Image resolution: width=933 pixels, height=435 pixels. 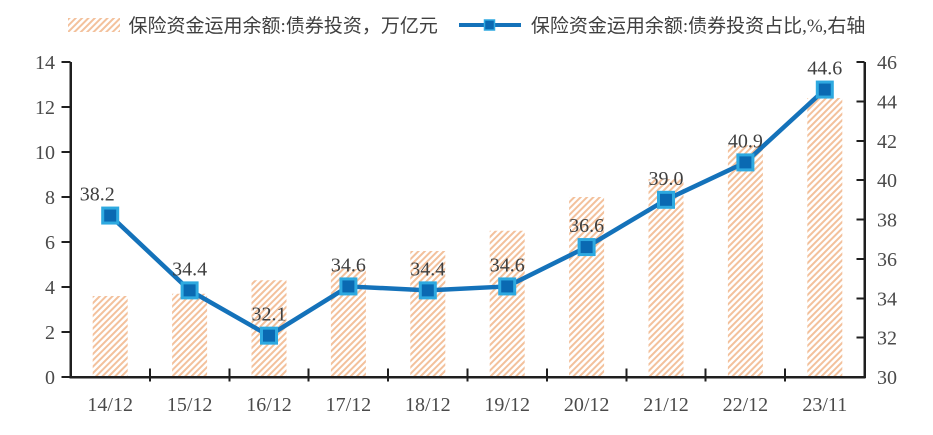 I want to click on left-axis-tick-label: 10, so click(x=45, y=153).